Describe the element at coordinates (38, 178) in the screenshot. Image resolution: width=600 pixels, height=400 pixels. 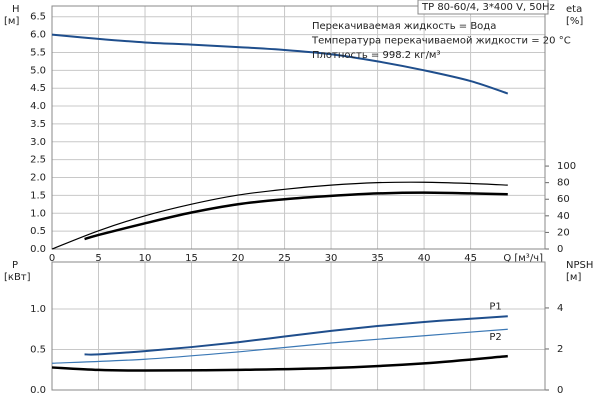
I see `y-tick-label: 2.0` at that location.